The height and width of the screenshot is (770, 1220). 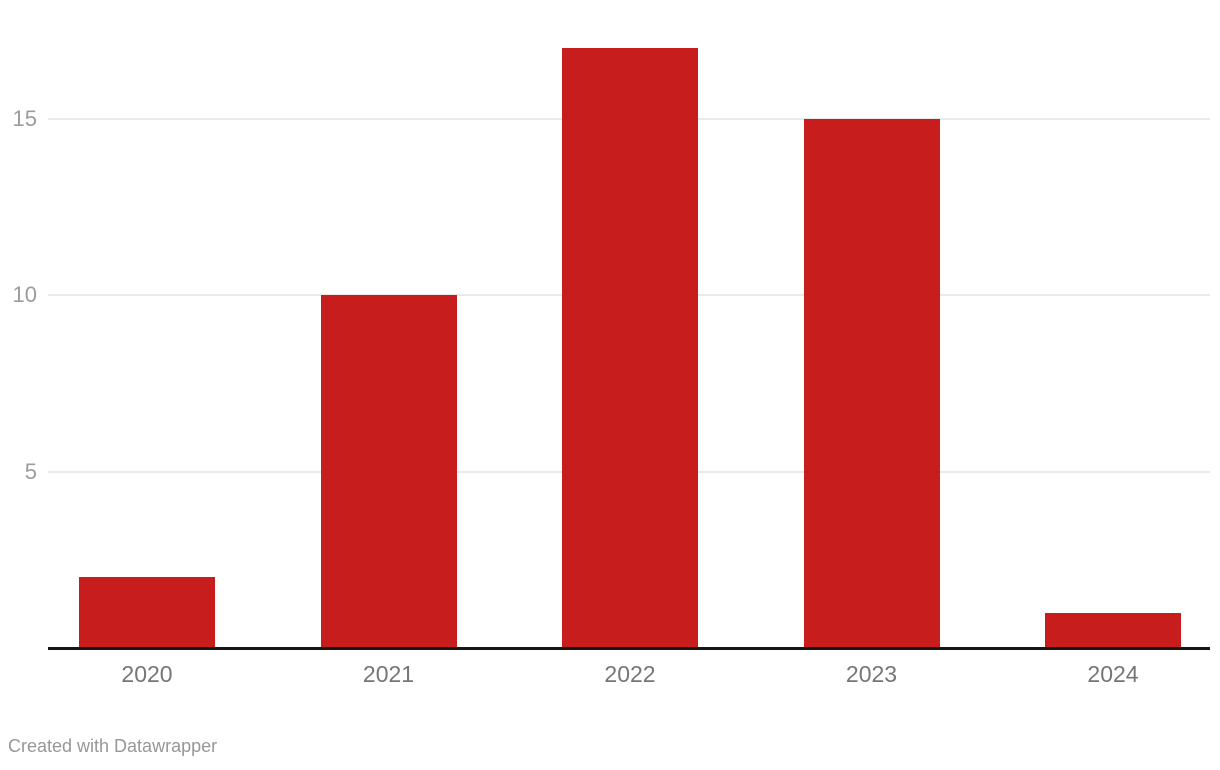 I want to click on datawrapper-attribution-link: Created with Datawrapper, so click(x=113, y=746).